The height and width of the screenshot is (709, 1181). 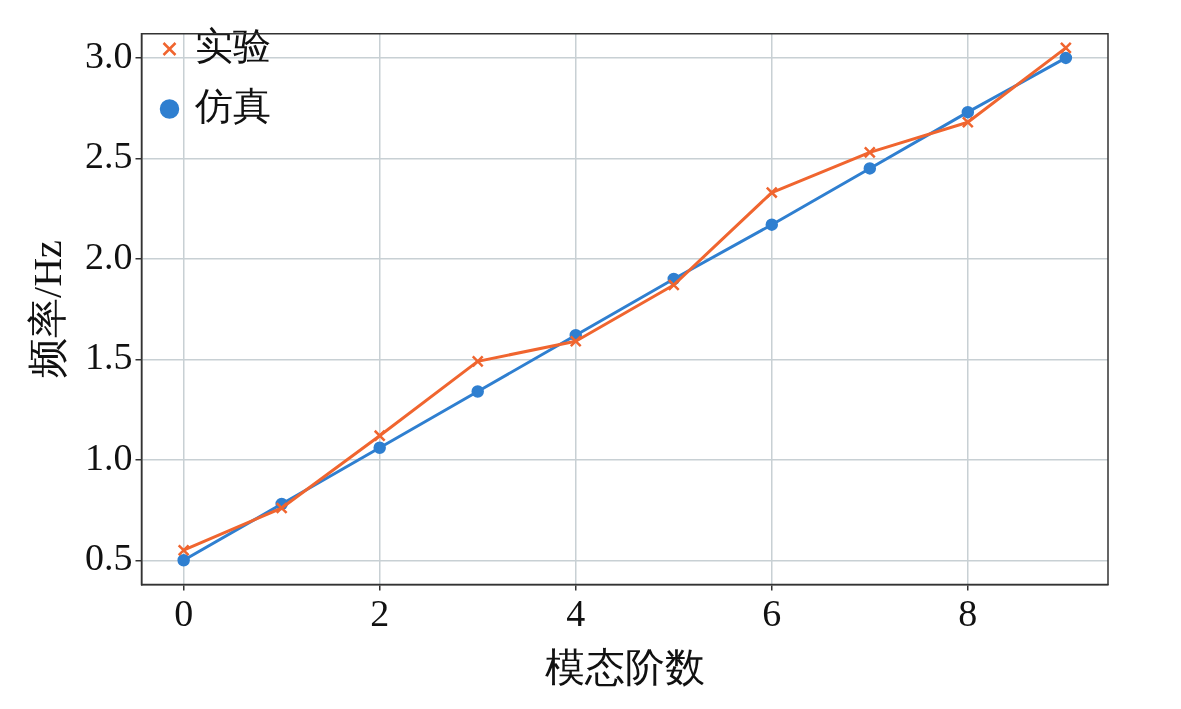 What do you see at coordinates (576, 613) in the screenshot?
I see `x-tick-label: 4` at bounding box center [576, 613].